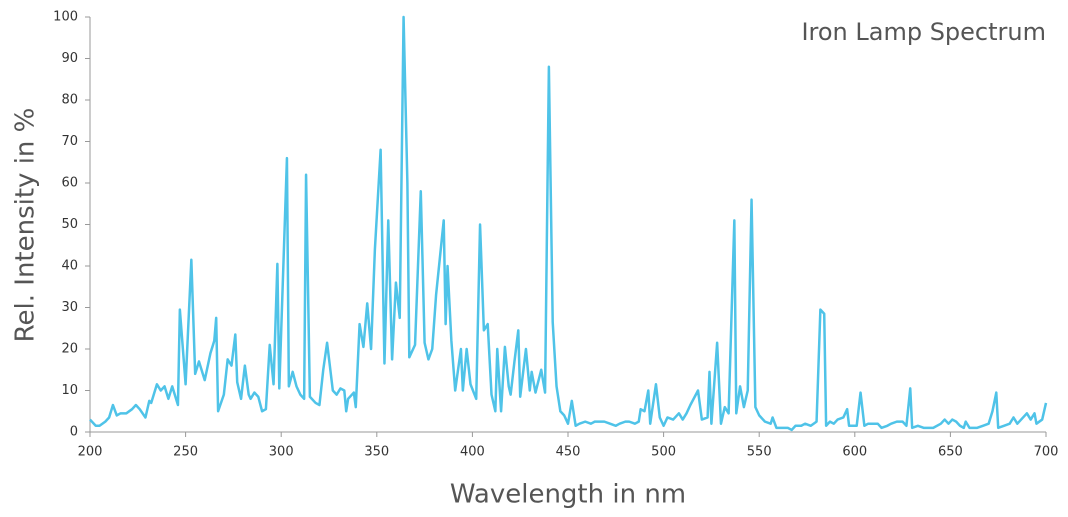 The height and width of the screenshot is (517, 1068). Describe the element at coordinates (69, 58) in the screenshot. I see `y-tick-label: 90` at that location.